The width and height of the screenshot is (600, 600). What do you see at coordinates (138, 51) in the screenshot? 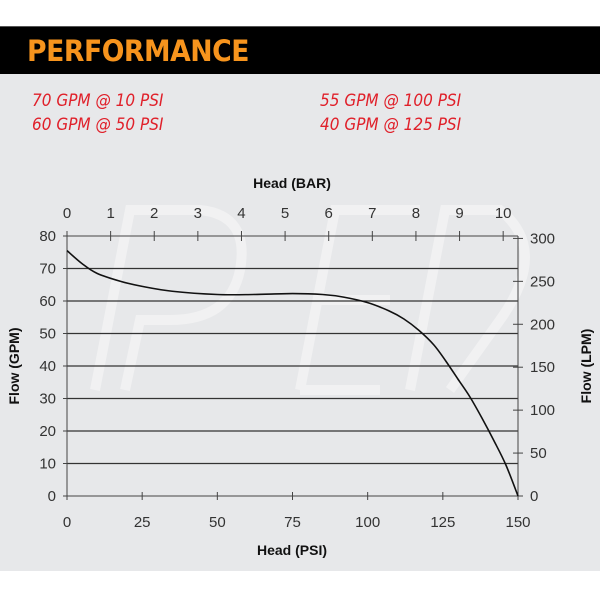
I see `page-title: PERFORMANCE` at bounding box center [138, 51].